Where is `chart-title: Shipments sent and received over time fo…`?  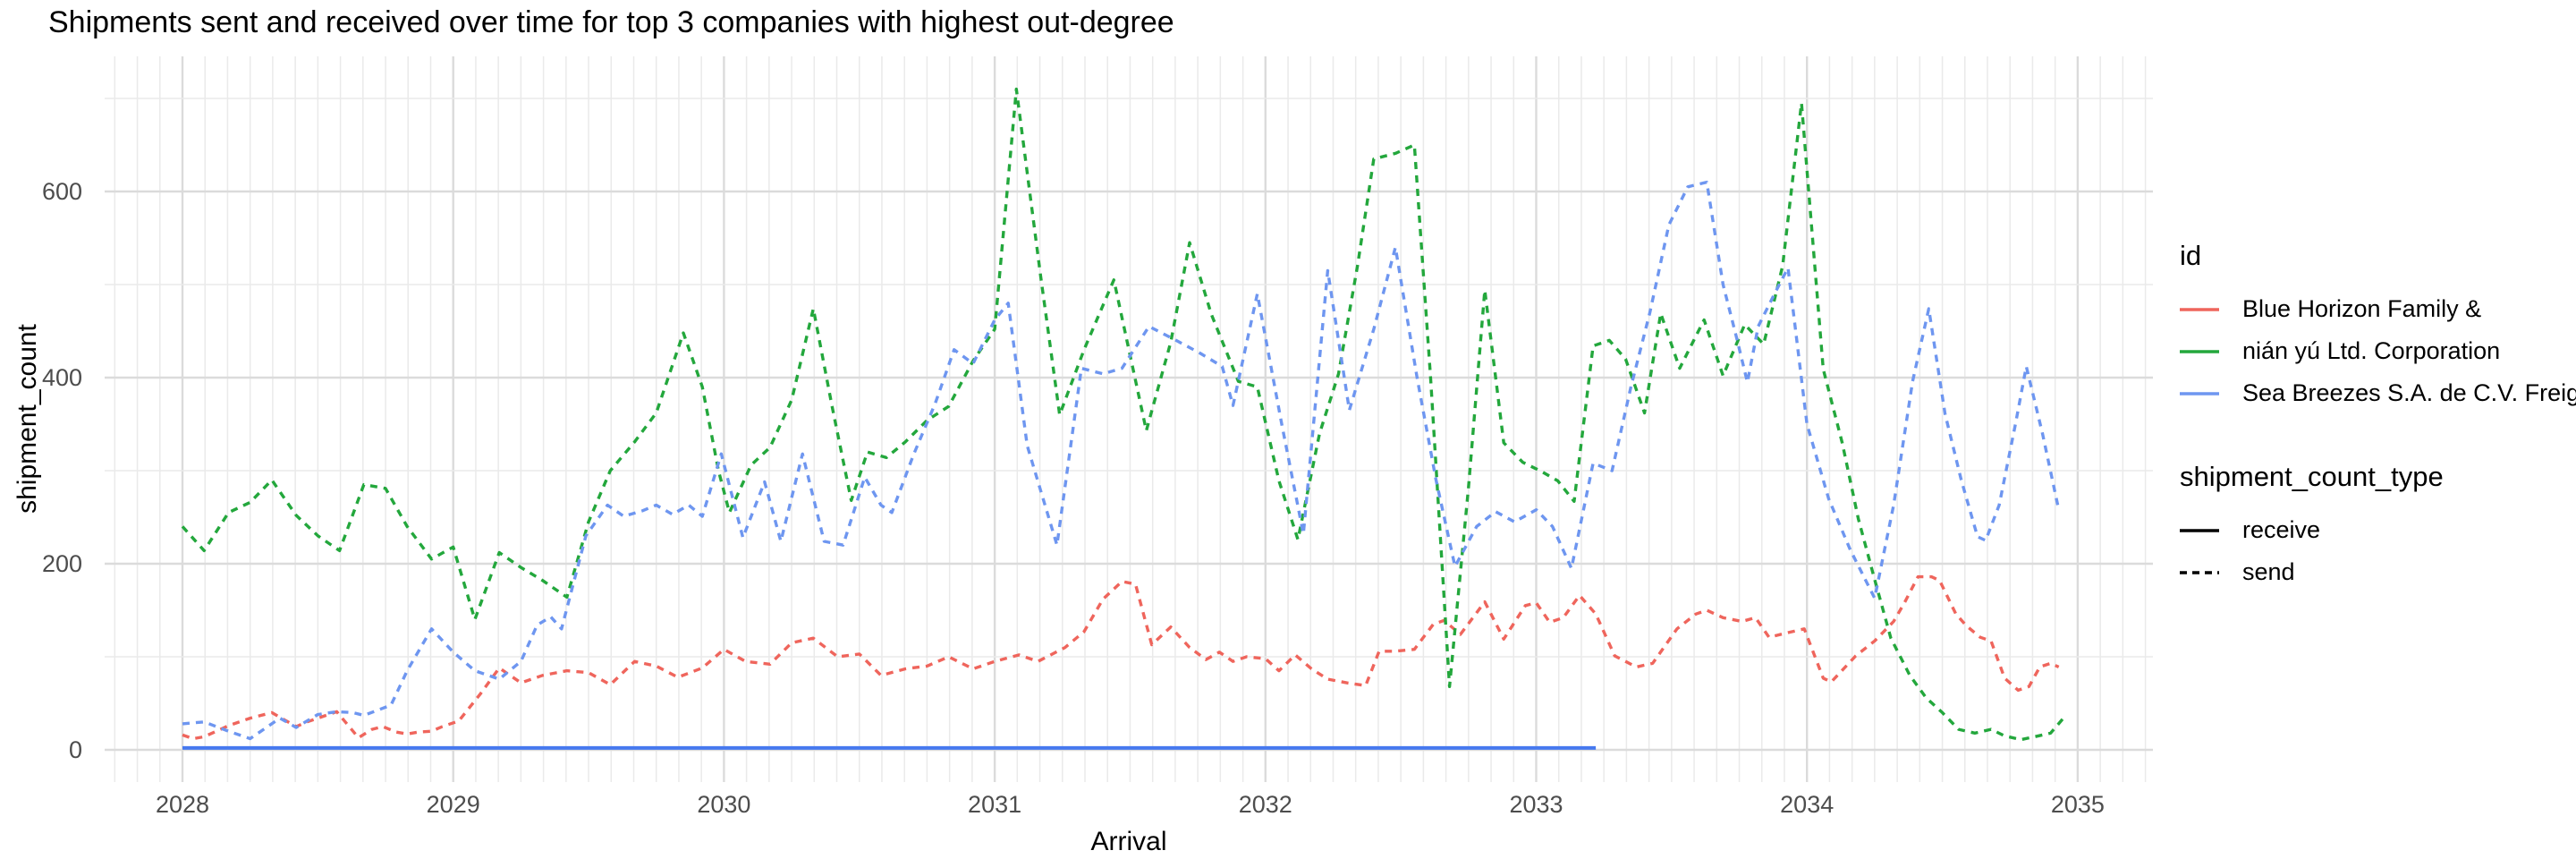
chart-title: Shipments sent and received over time fo… is located at coordinates (611, 22).